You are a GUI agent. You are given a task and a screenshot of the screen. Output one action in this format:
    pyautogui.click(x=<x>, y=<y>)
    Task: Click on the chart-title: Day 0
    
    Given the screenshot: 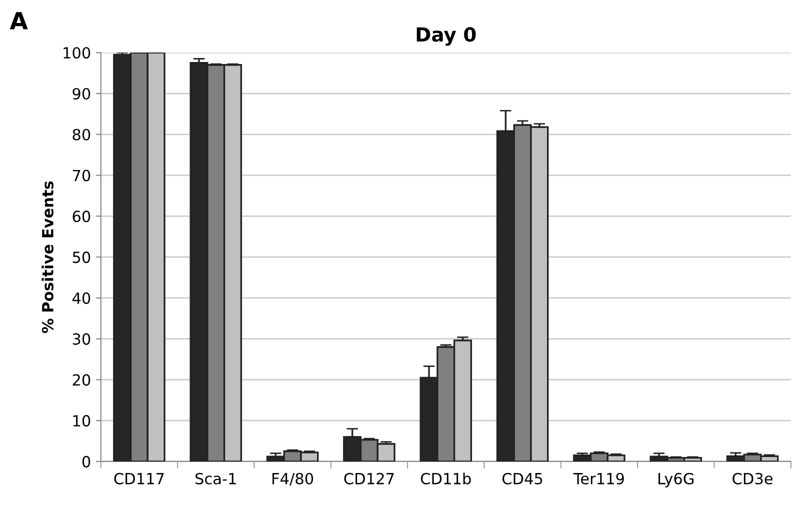 What is the action you would take?
    pyautogui.click(x=446, y=36)
    